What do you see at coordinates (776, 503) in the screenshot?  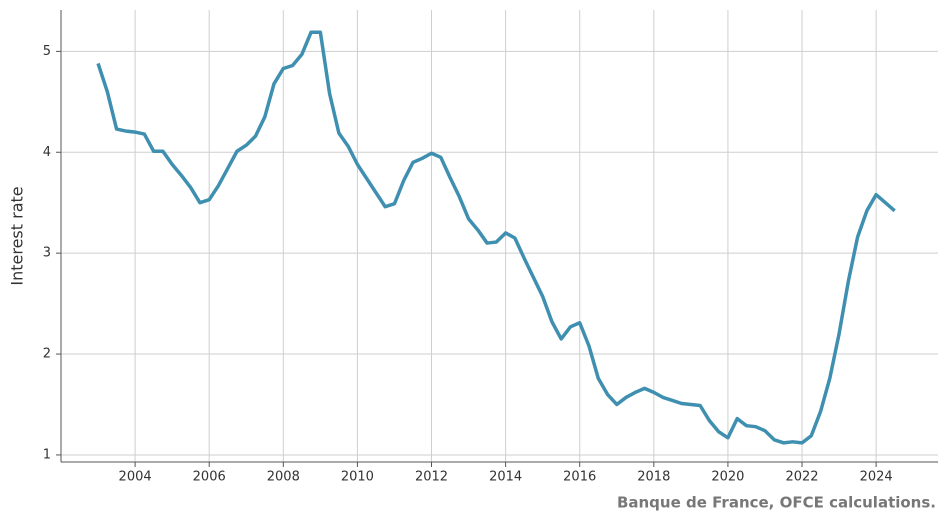 I see `source: Banque de France, OFCE calculations.` at bounding box center [776, 503].